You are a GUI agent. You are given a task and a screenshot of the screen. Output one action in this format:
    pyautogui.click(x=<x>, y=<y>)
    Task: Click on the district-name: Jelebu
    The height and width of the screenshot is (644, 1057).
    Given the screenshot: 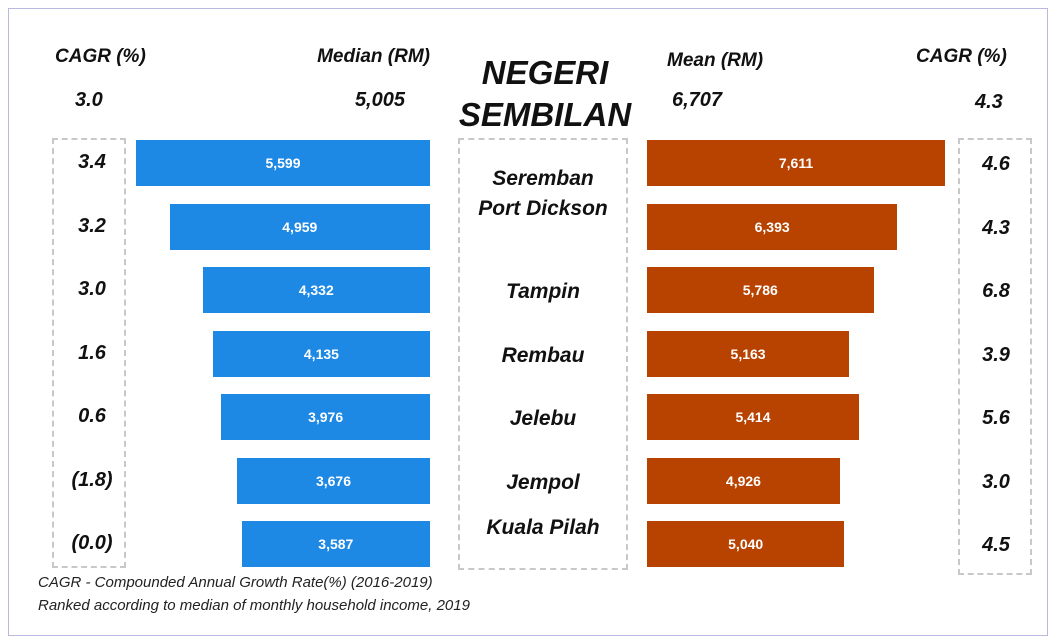 What is the action you would take?
    pyautogui.click(x=543, y=418)
    